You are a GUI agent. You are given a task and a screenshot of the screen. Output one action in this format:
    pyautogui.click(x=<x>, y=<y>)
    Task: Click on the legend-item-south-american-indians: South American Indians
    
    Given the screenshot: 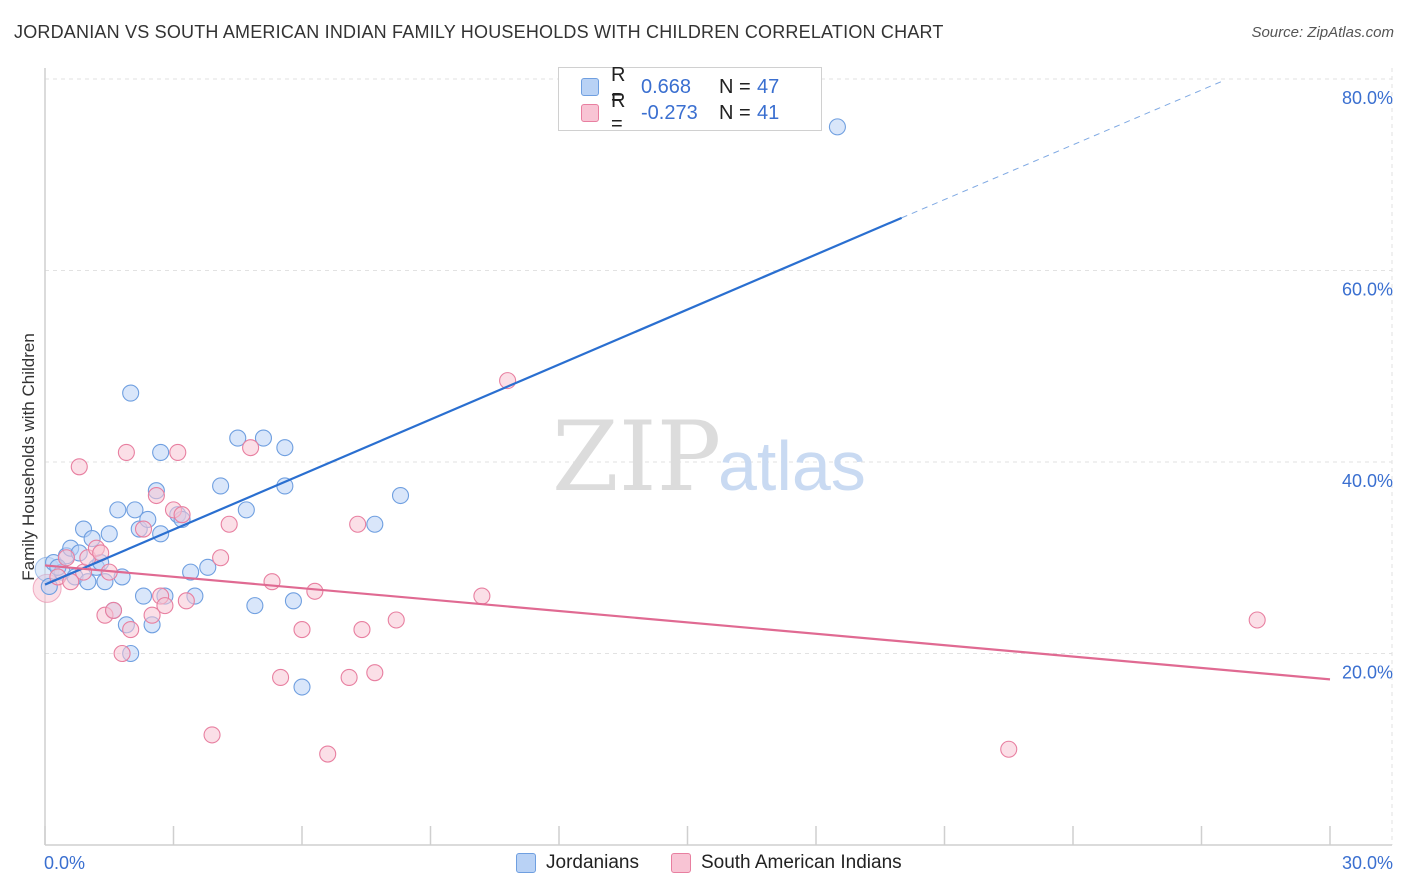 What is the action you would take?
    pyautogui.click(x=786, y=863)
    